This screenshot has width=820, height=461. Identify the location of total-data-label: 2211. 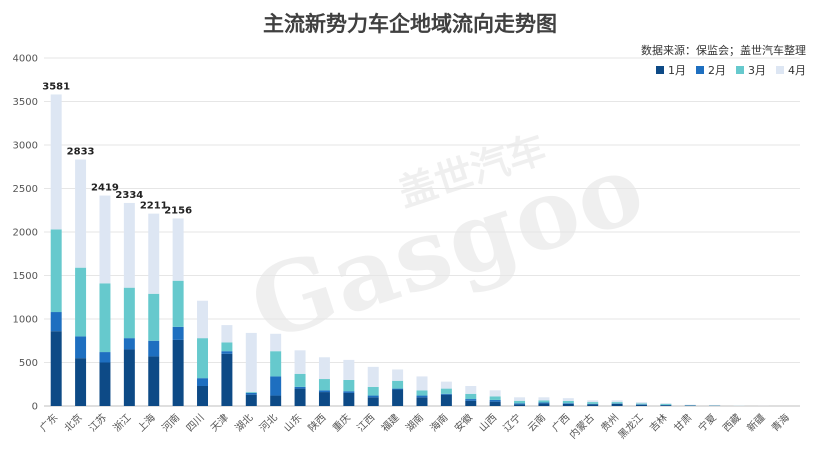
(154, 206).